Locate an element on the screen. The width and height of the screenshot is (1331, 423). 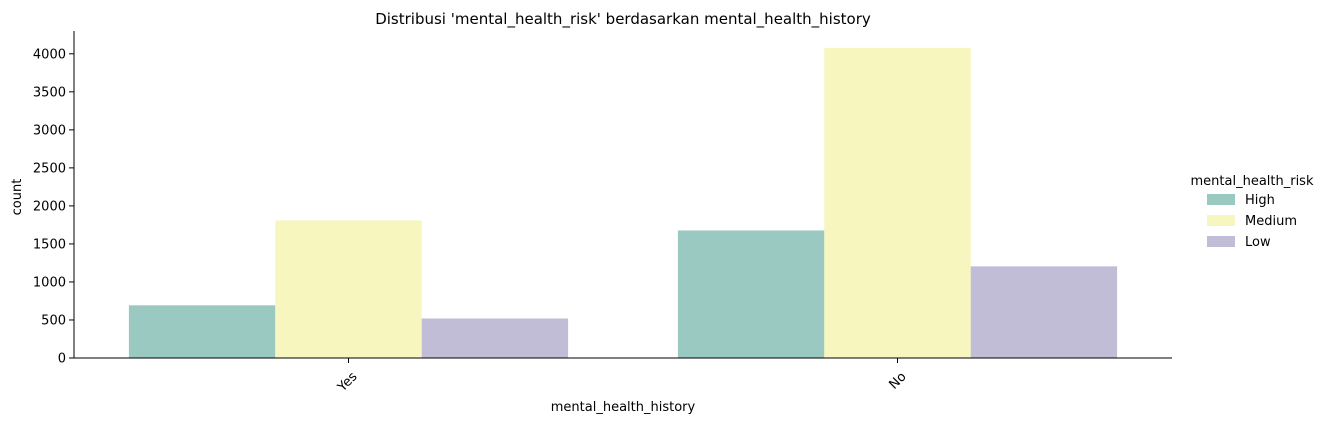
y-tick-label: 500 is located at coordinates (53, 320).